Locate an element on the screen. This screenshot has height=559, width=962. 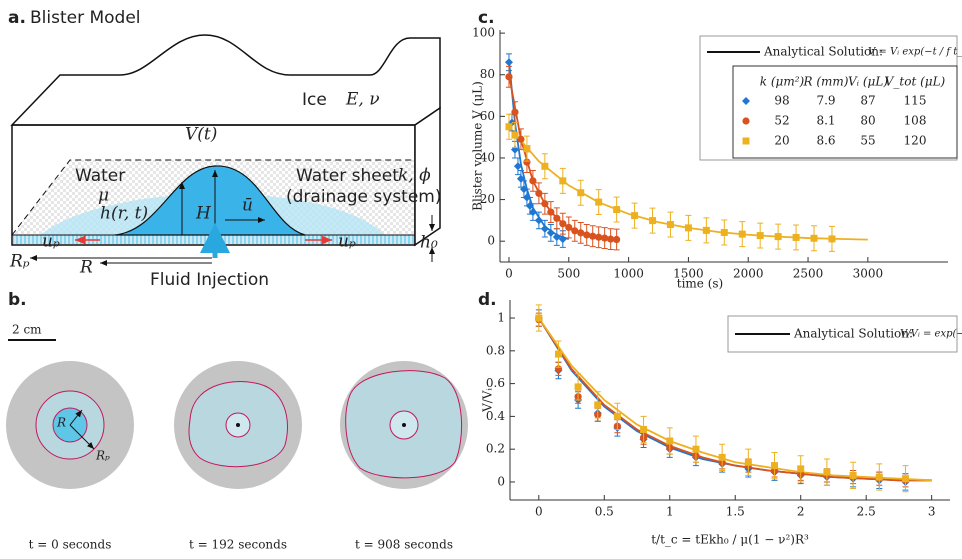
x-tick-label: 2000 is located at coordinates (748, 274).